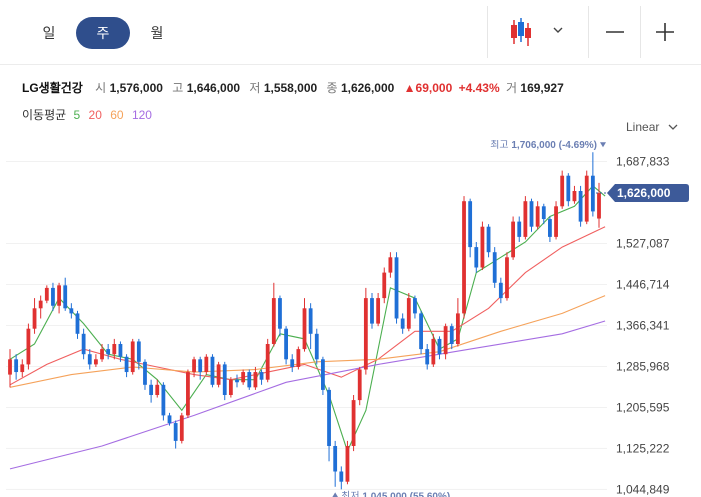 This screenshot has width=701, height=497. What do you see at coordinates (643, 284) in the screenshot?
I see `y-tick-label: 1,446,714` at bounding box center [643, 284].